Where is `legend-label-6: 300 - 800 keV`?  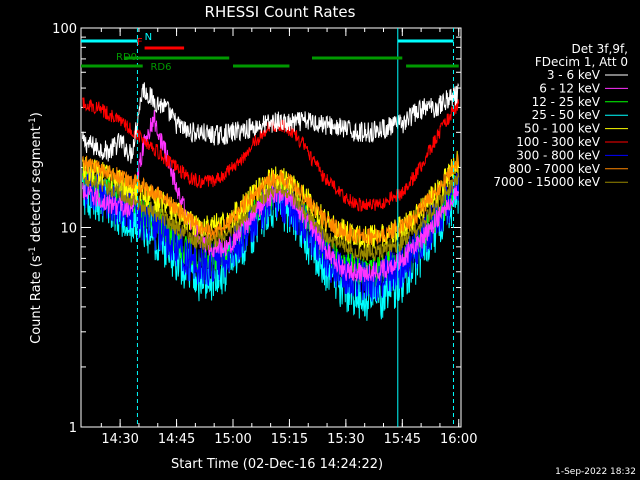
legend-label-6: 300 - 800 keV is located at coordinates (558, 155).